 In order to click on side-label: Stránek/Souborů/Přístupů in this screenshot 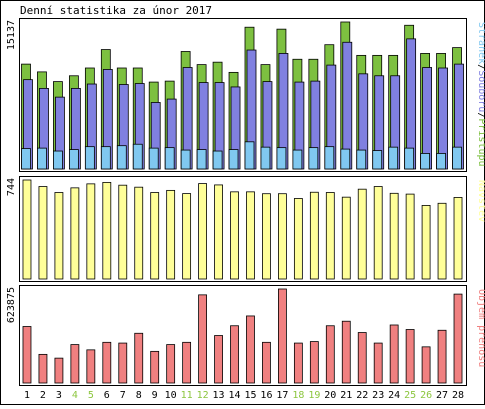, I will do `click(480, 94)`.